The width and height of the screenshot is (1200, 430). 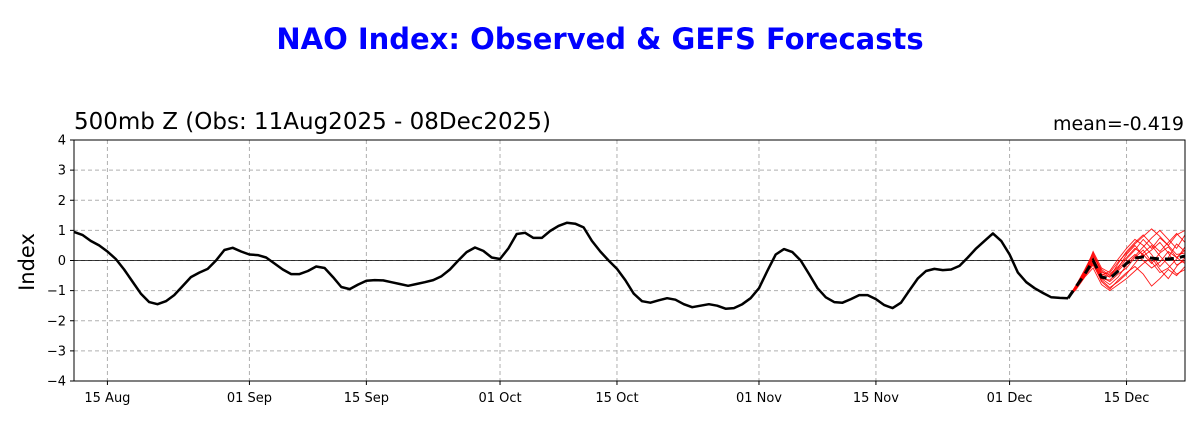 I want to click on ensemble-mean-line, so click(x=1126, y=277).